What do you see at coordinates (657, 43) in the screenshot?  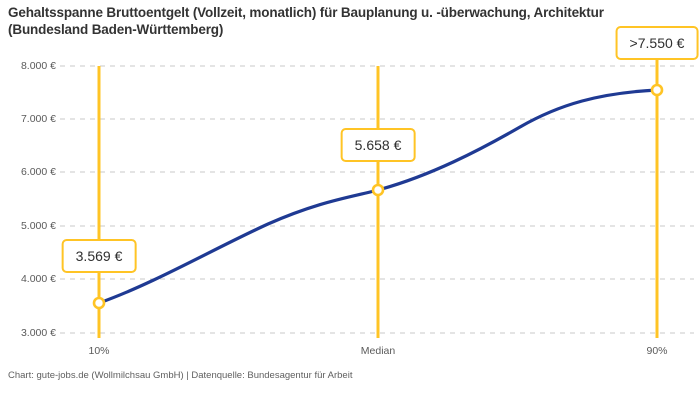 I see `value-callout-p90: >7.550 €` at bounding box center [657, 43].